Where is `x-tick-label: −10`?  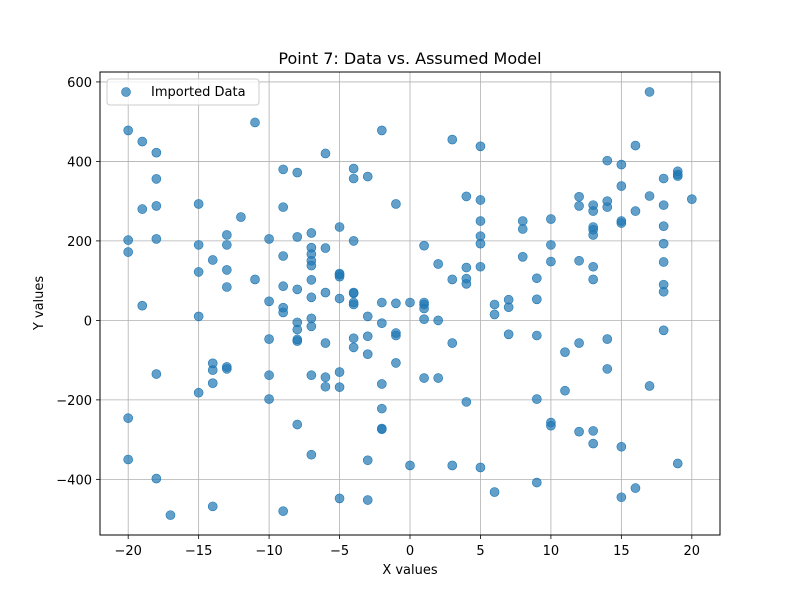
x-tick-label: −10 is located at coordinates (268, 551).